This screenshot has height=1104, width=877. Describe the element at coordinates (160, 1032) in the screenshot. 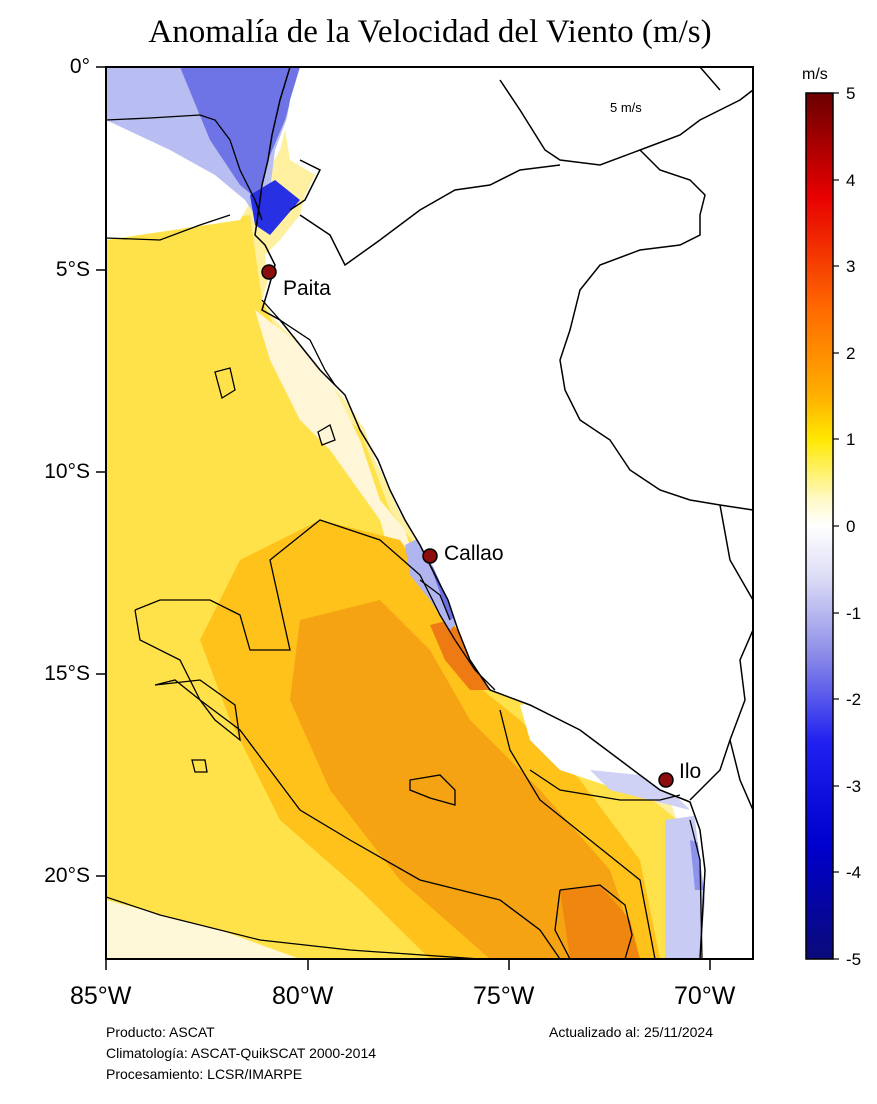

I see `footer-product: Producto: ASCAT` at that location.